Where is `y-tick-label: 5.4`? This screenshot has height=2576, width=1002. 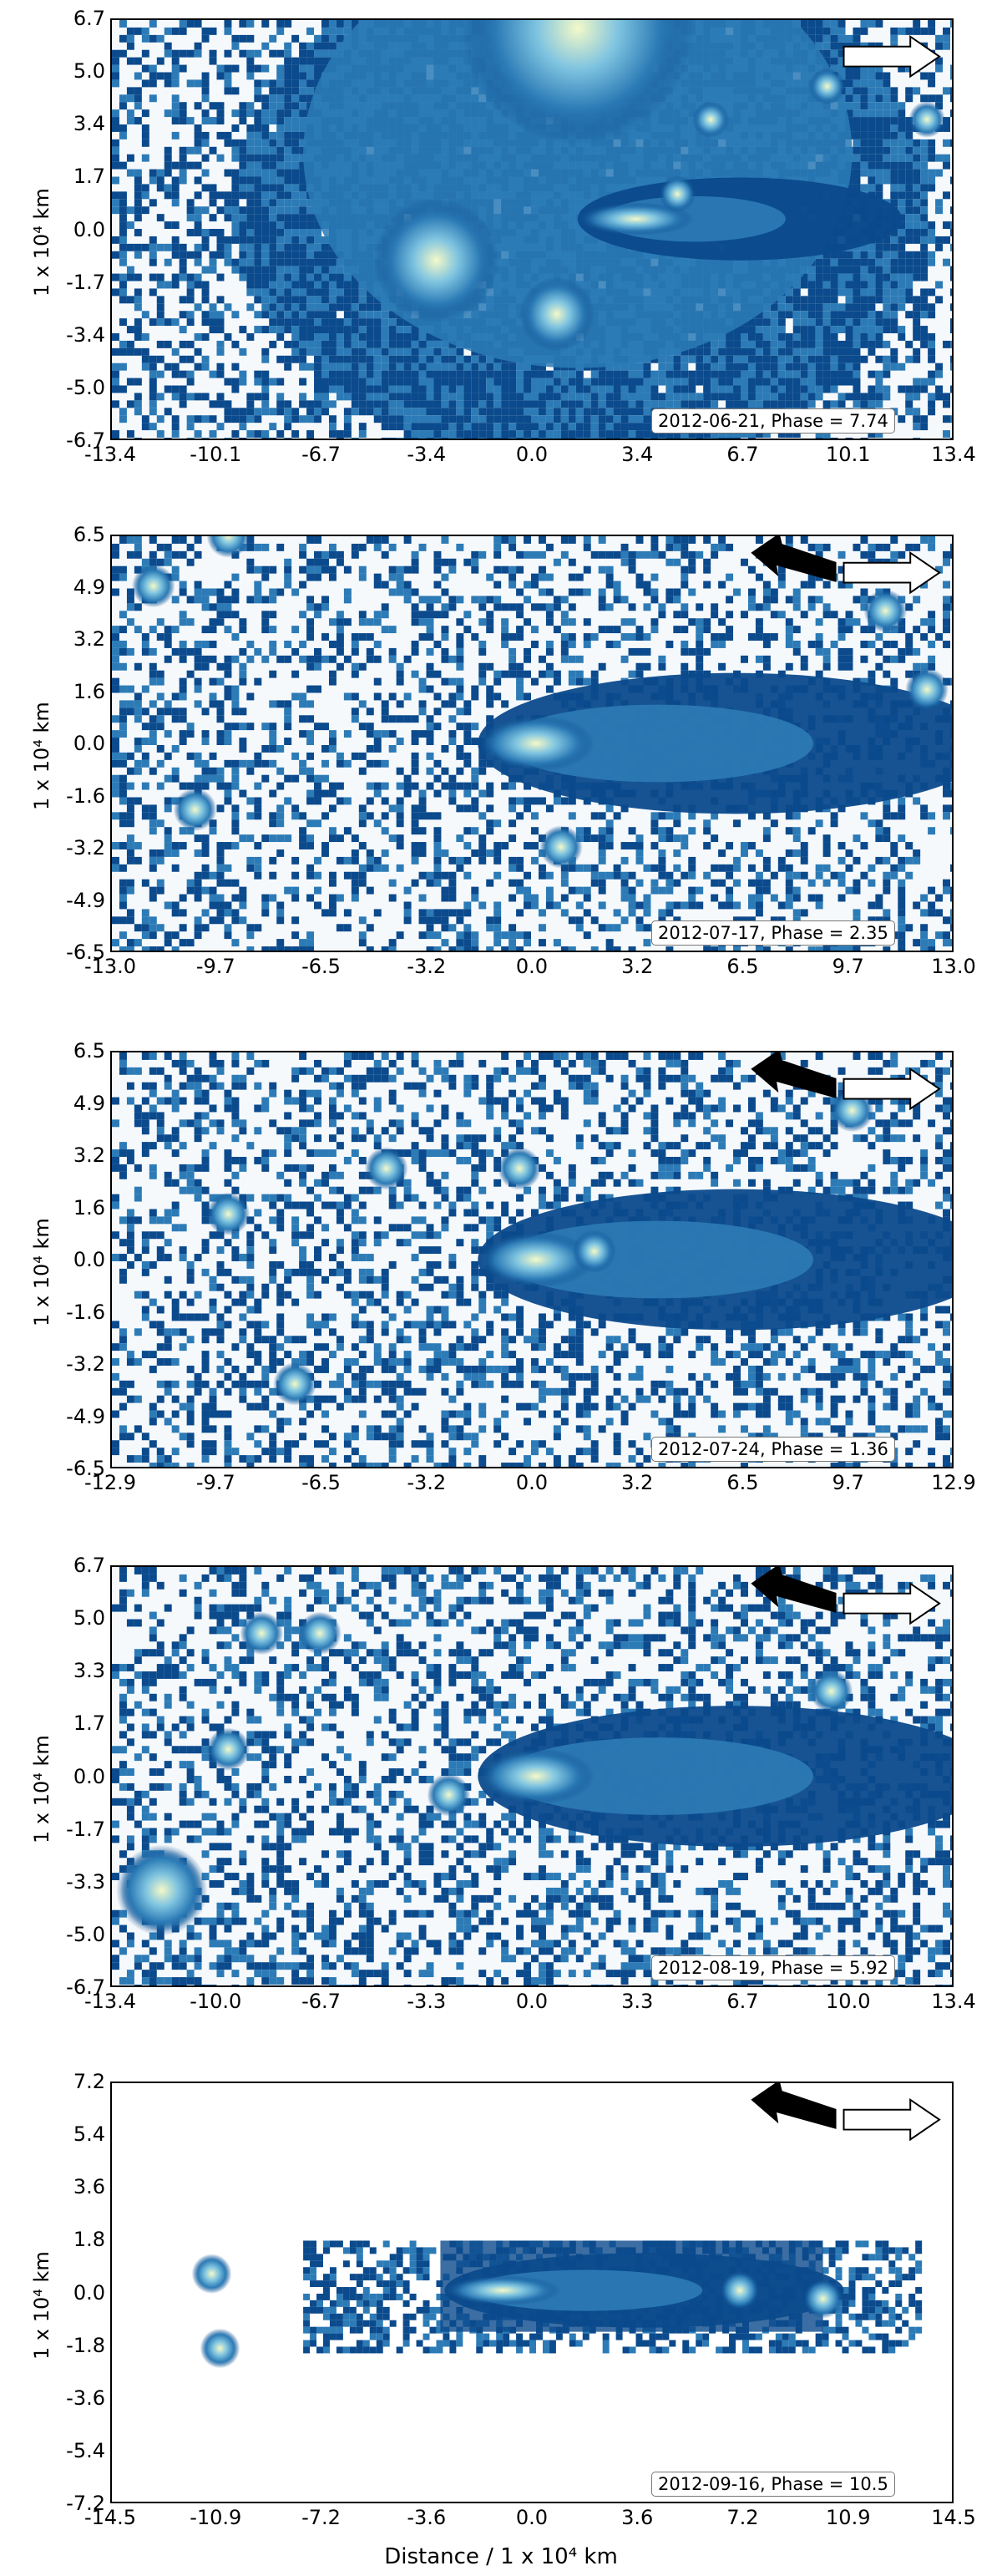
y-tick-label: 5.4 is located at coordinates (89, 2134).